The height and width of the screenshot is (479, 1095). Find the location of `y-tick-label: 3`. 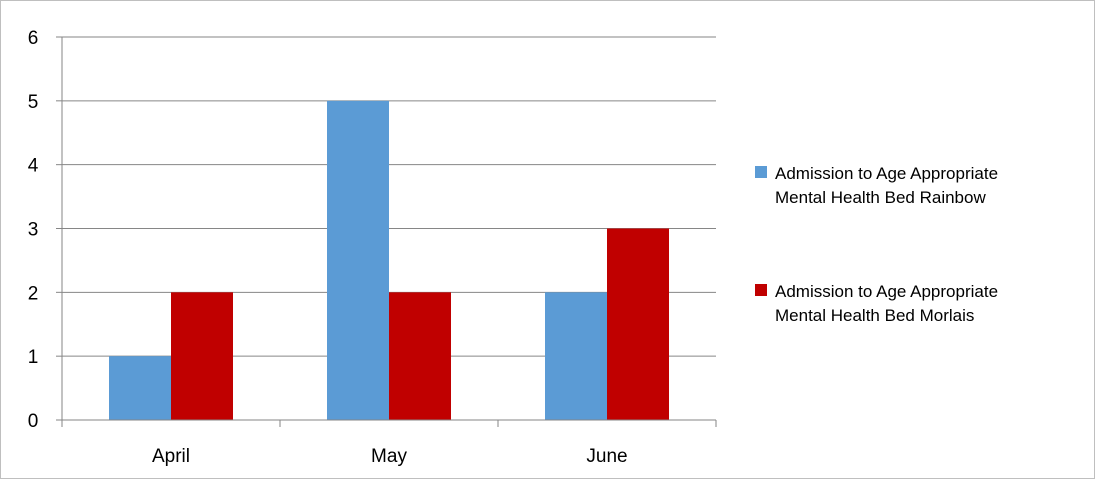

y-tick-label: 3 is located at coordinates (33, 230).